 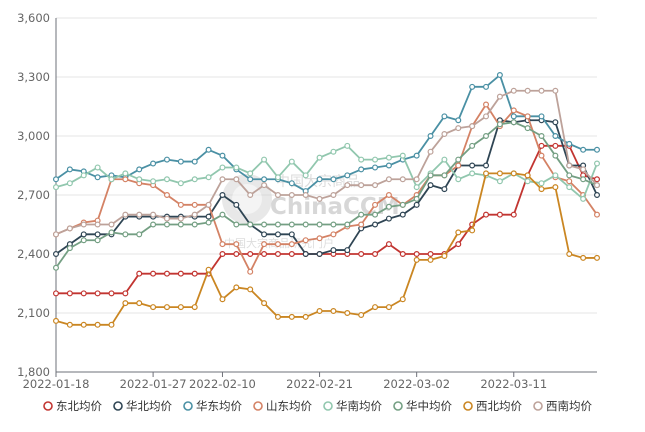 What do you see at coordinates (562, 406) in the screenshot?
I see `legend-item: 西南均价` at bounding box center [562, 406].